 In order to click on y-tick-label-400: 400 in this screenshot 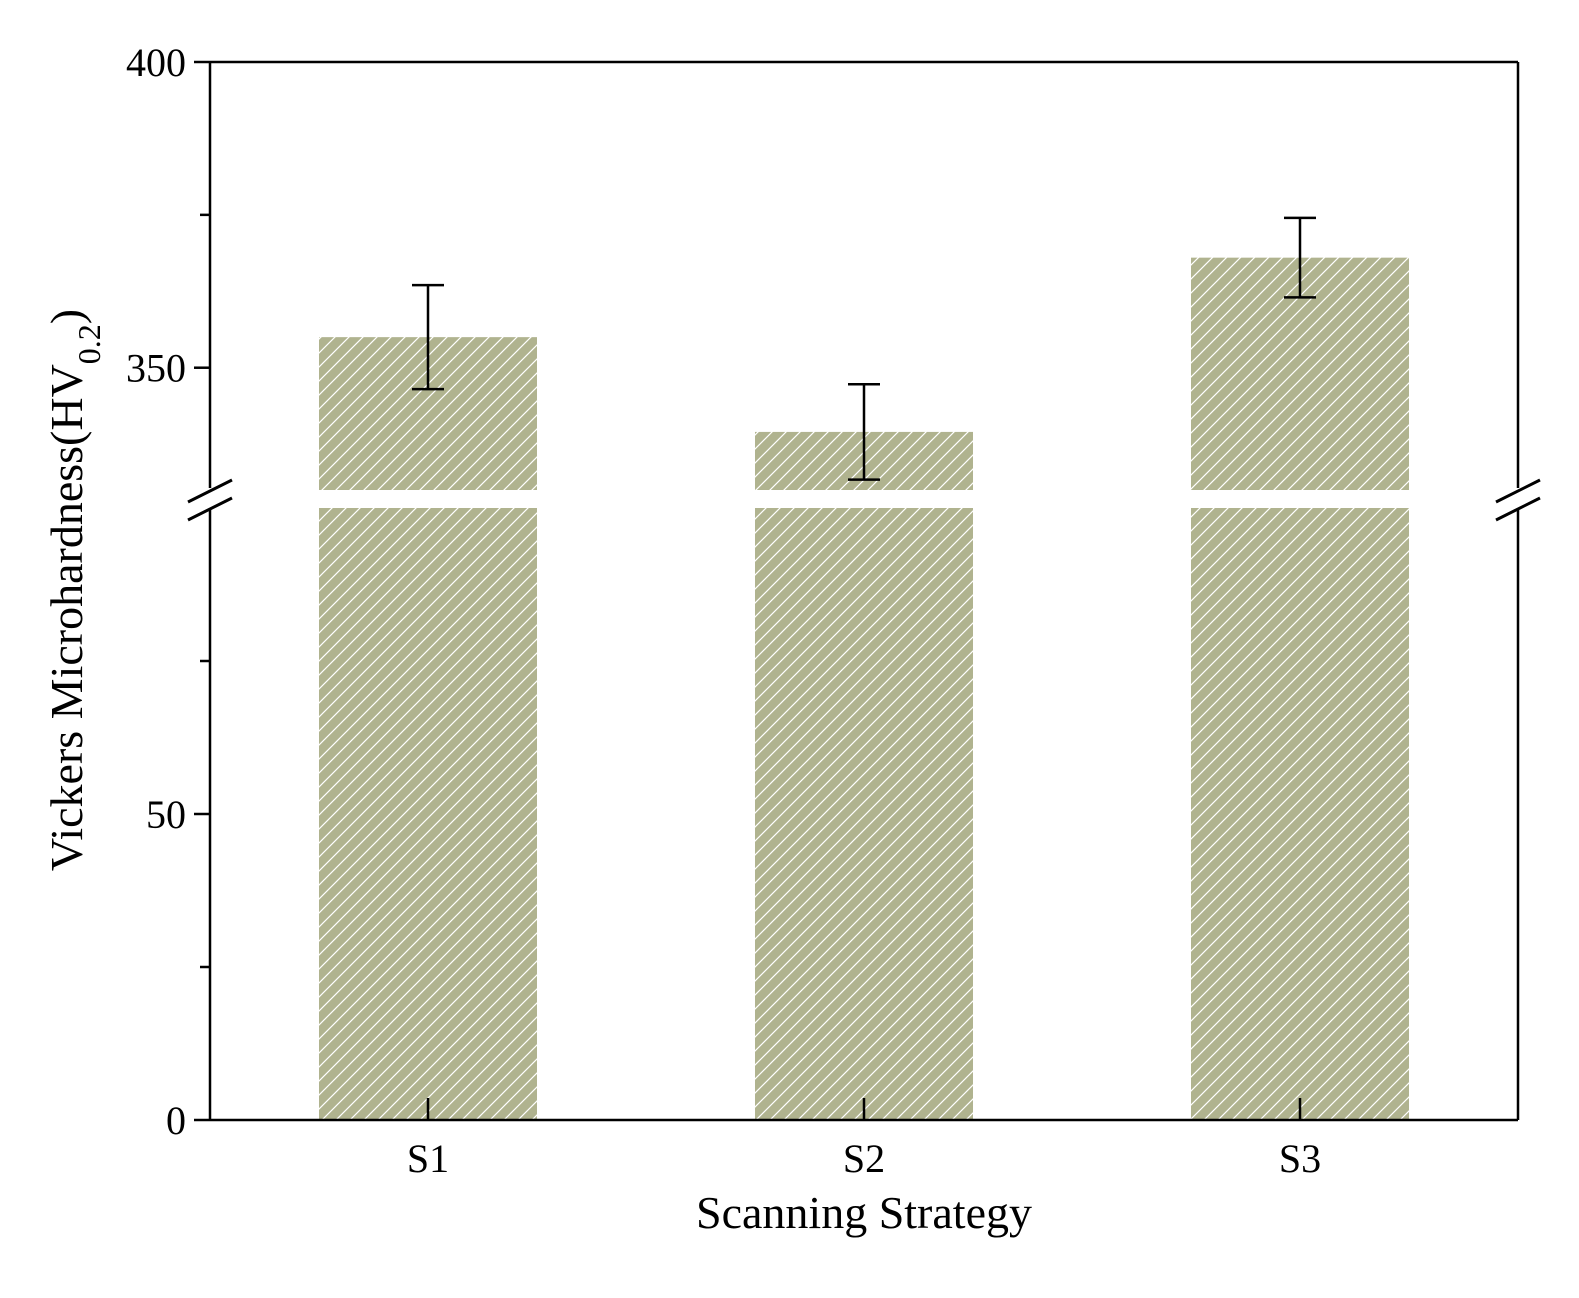, I will do `click(156, 62)`.